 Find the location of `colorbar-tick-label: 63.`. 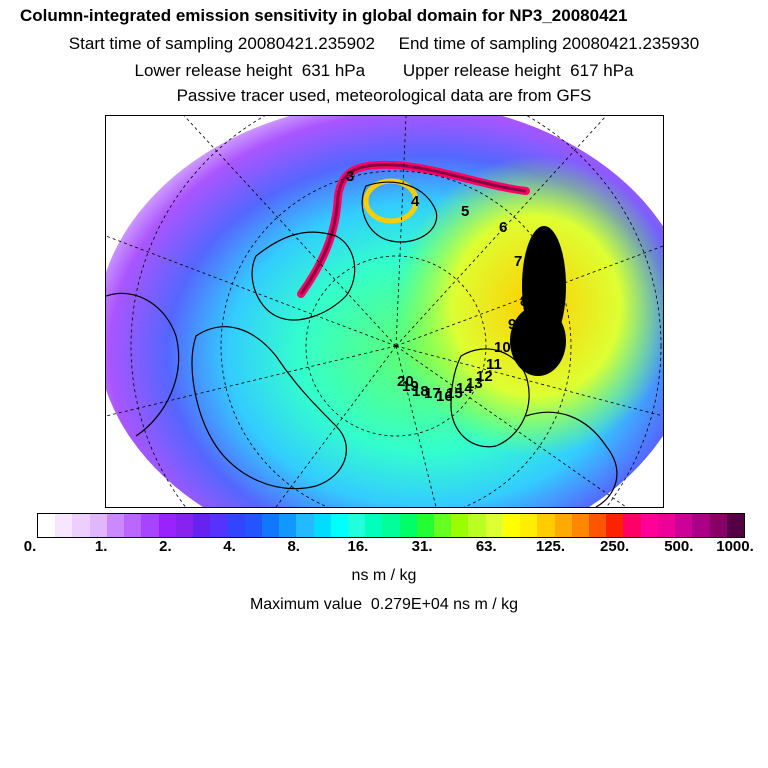

colorbar-tick-label: 63. is located at coordinates (486, 546).